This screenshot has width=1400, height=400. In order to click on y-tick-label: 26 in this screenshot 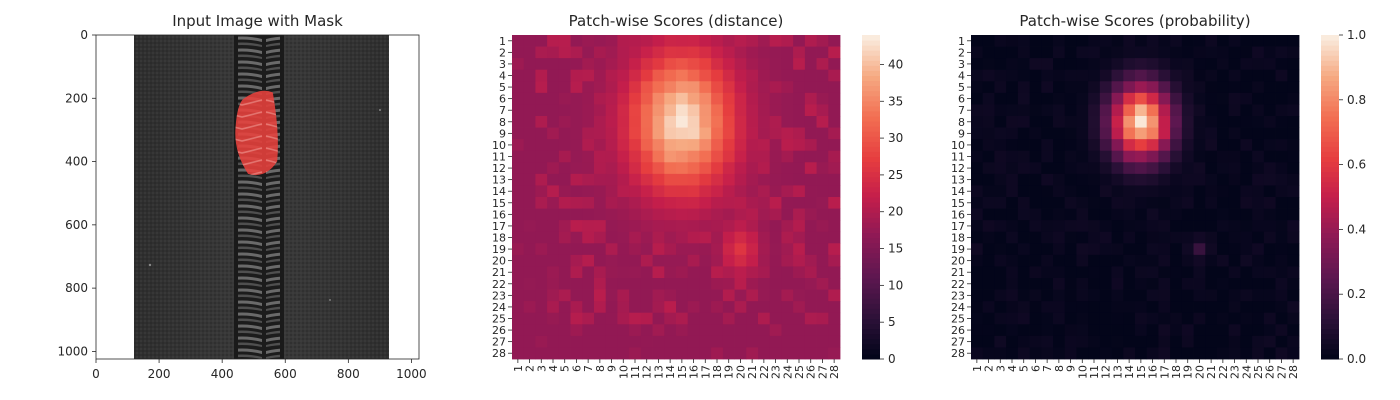, I will do `click(958, 330)`.